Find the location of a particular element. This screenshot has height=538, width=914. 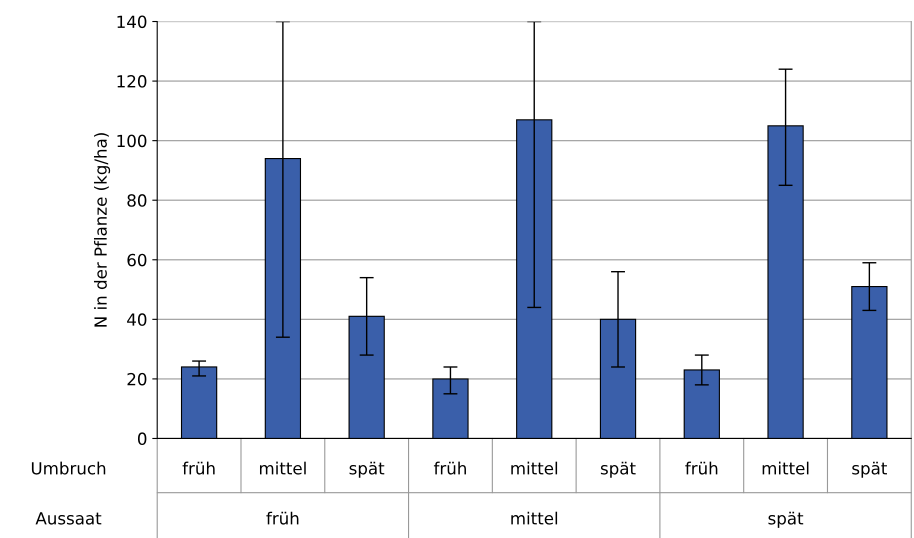

text: Aussaat is located at coordinates (69, 518).